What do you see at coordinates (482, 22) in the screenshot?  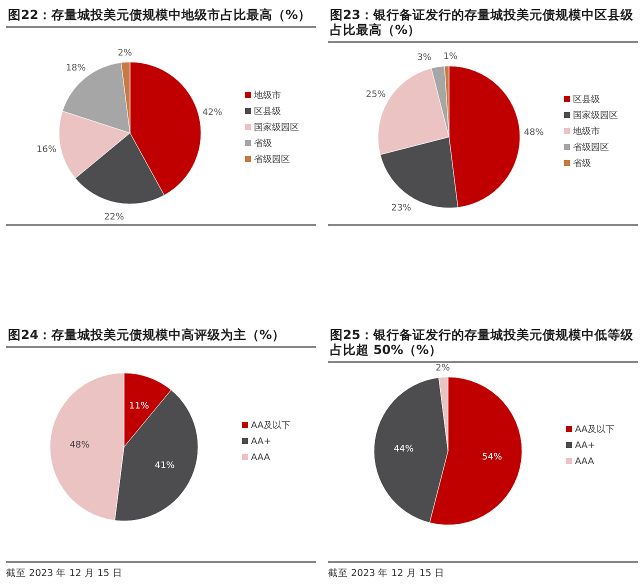 I see `chart-title: 图23：银行备证发行的存量城投美元债规模中区县级占比最高（%）` at bounding box center [482, 22].